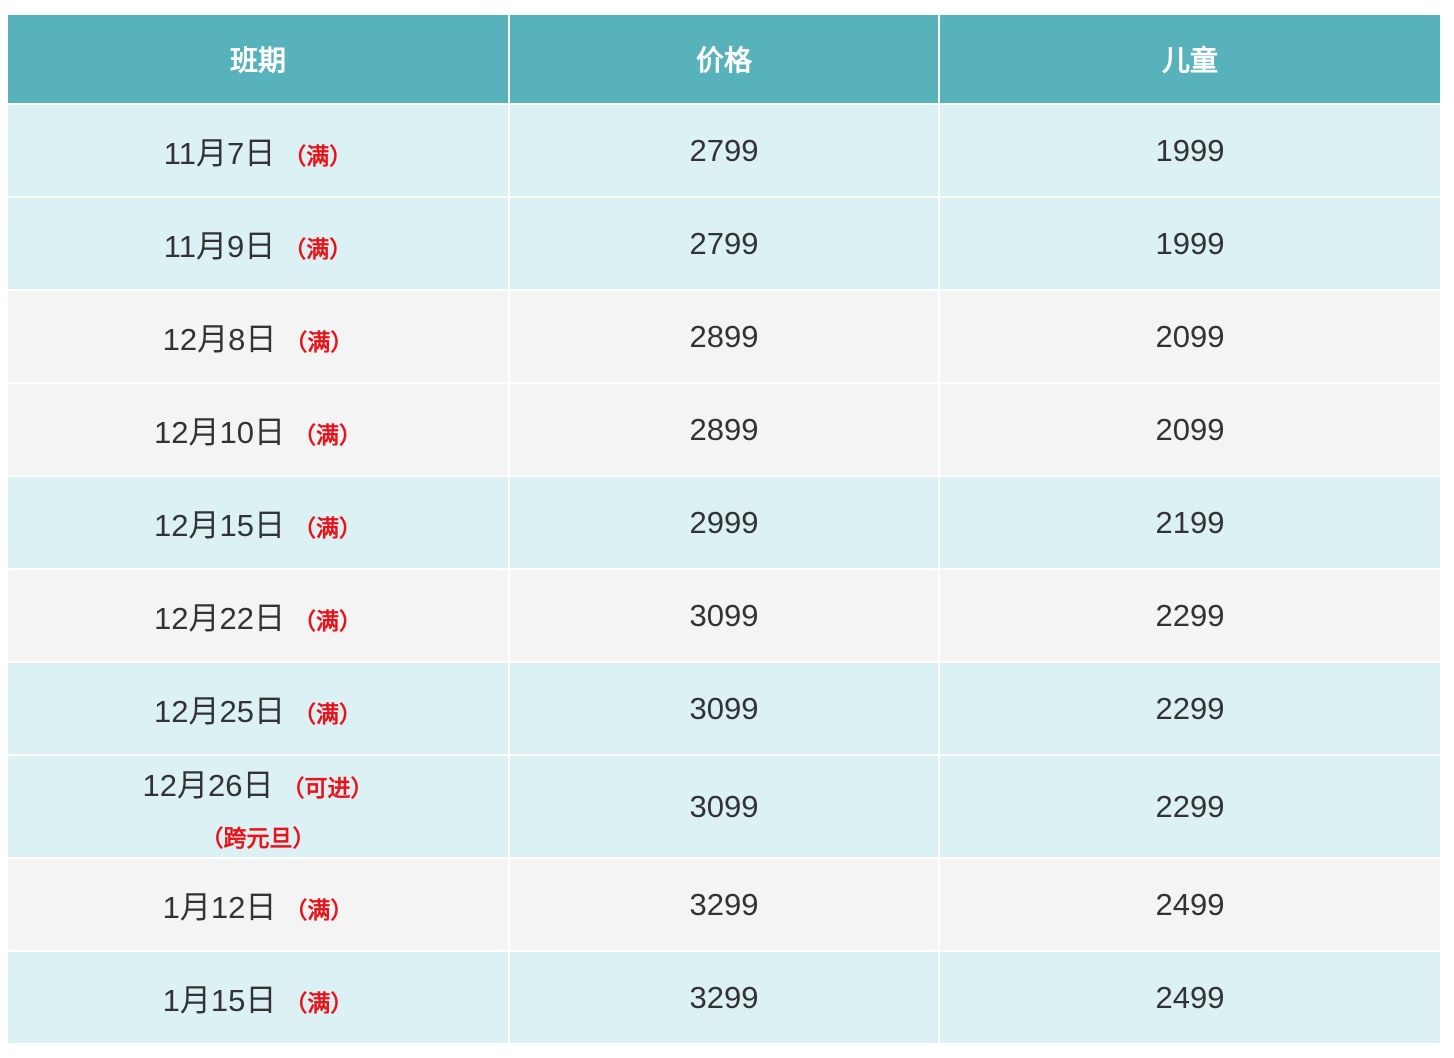  I want to click on child-price-cell: 2199, so click(1189, 522).